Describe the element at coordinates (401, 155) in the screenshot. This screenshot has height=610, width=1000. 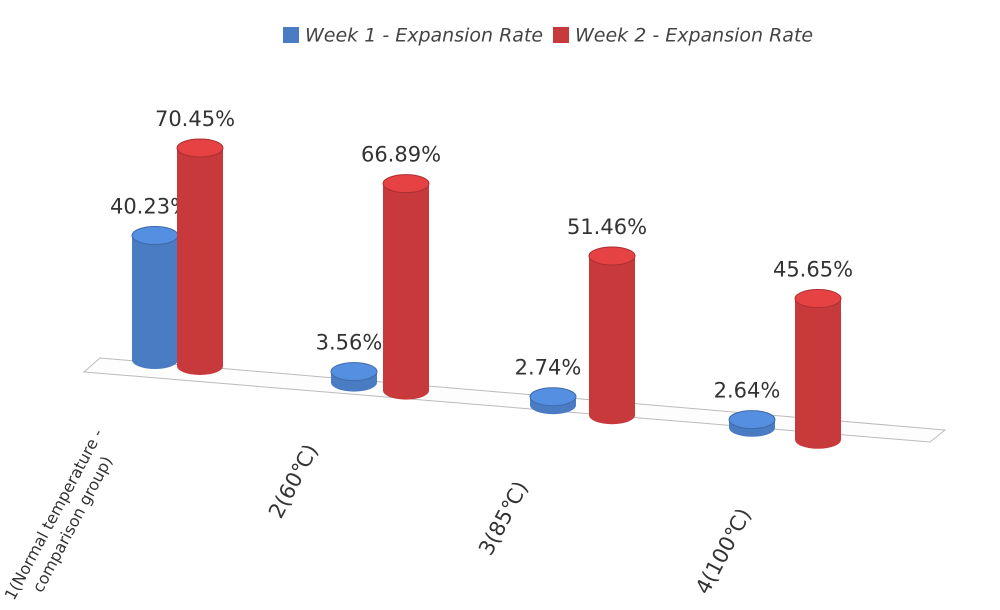
I see `value-label: 66.89%` at that location.